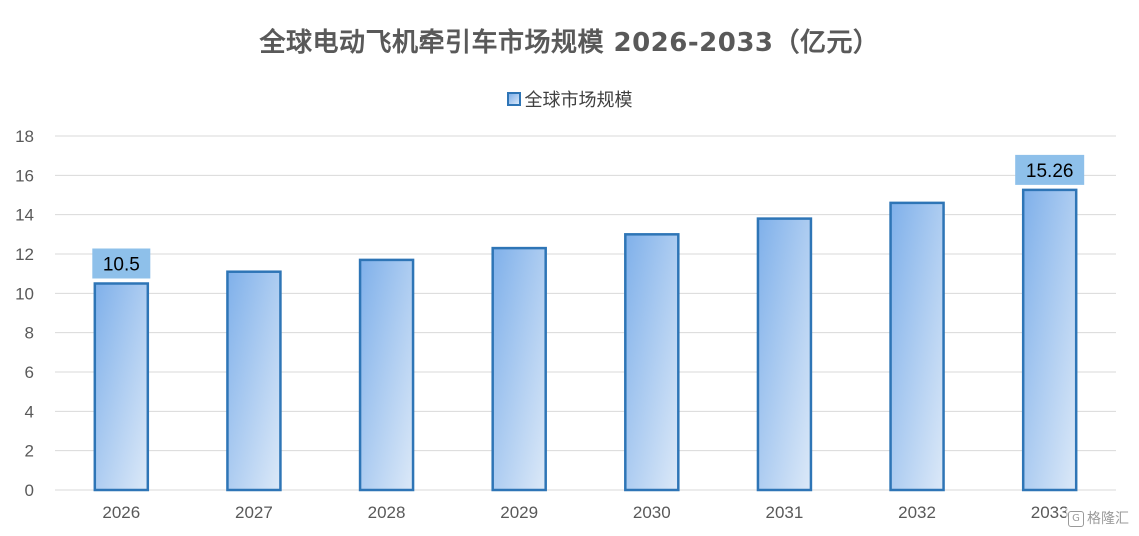 This screenshot has height=536, width=1139. Describe the element at coordinates (29, 333) in the screenshot. I see `y-tick-label: 8` at that location.